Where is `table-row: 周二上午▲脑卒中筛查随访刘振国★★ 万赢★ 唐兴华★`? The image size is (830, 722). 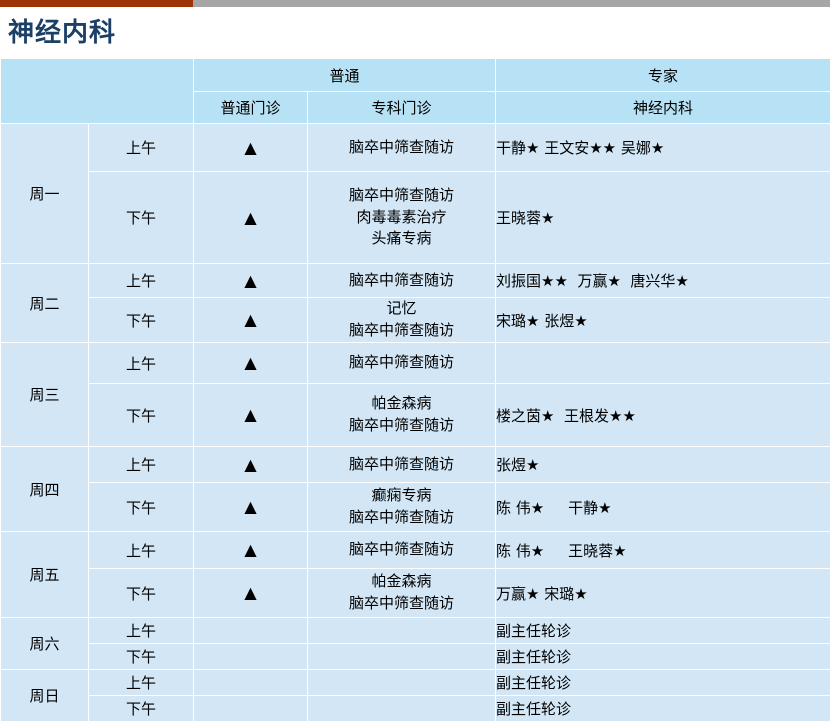
table-row: 周二上午▲脑卒中筛查随访刘振国★★ 万赢★ 唐兴华★ is located at coordinates (415, 281).